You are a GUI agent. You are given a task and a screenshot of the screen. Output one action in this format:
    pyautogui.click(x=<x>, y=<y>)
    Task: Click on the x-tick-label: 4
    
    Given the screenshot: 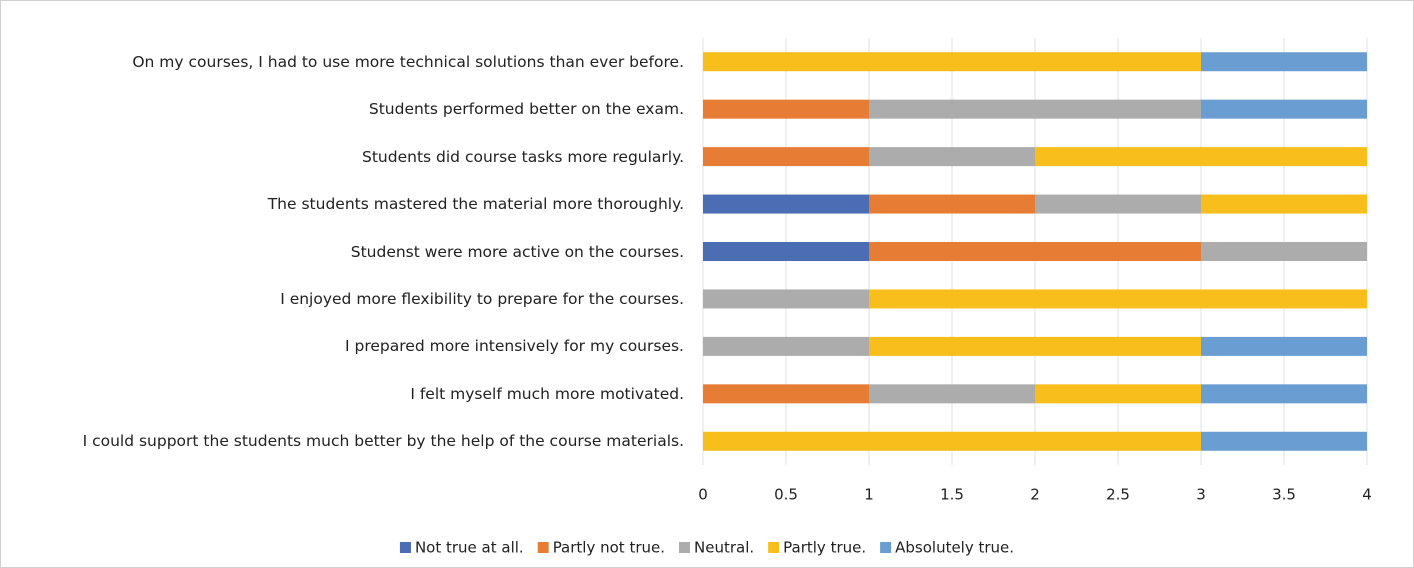 What is the action you would take?
    pyautogui.click(x=1367, y=495)
    